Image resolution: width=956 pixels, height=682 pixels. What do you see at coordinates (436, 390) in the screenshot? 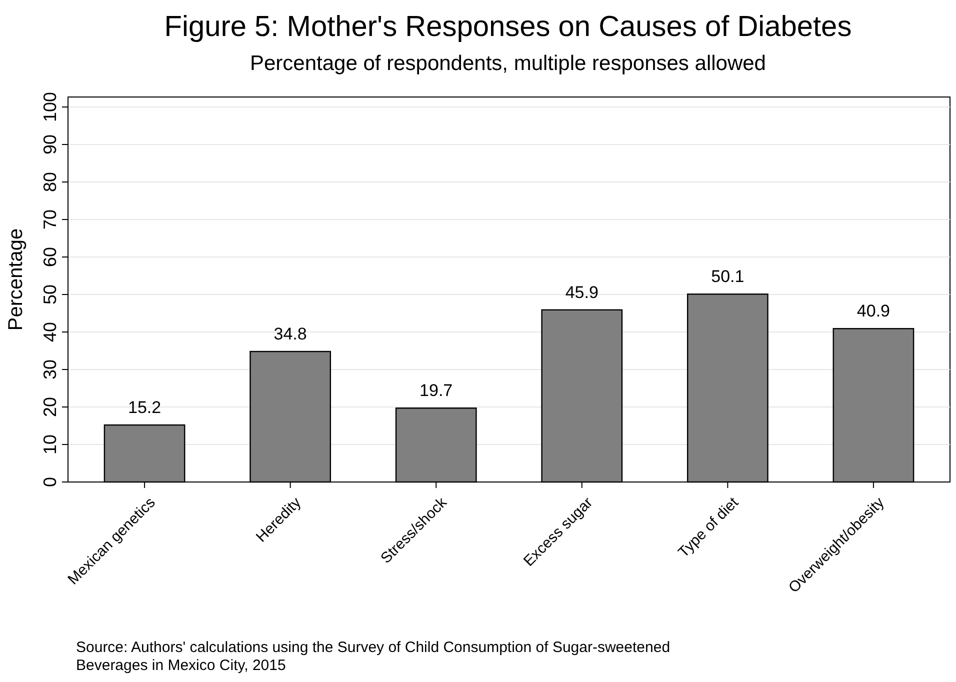
I see `data-label: 19.7` at bounding box center [436, 390].